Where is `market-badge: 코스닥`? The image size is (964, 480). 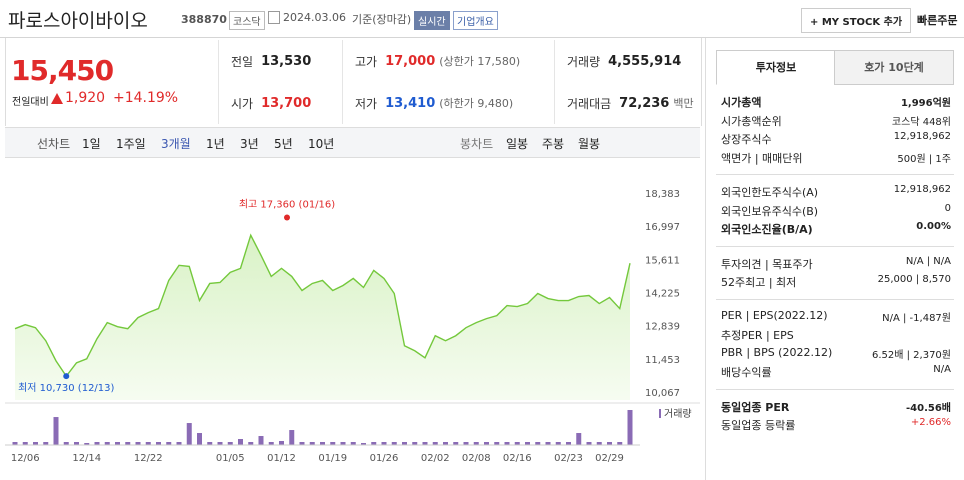
market-badge: 코스닥 is located at coordinates (247, 20).